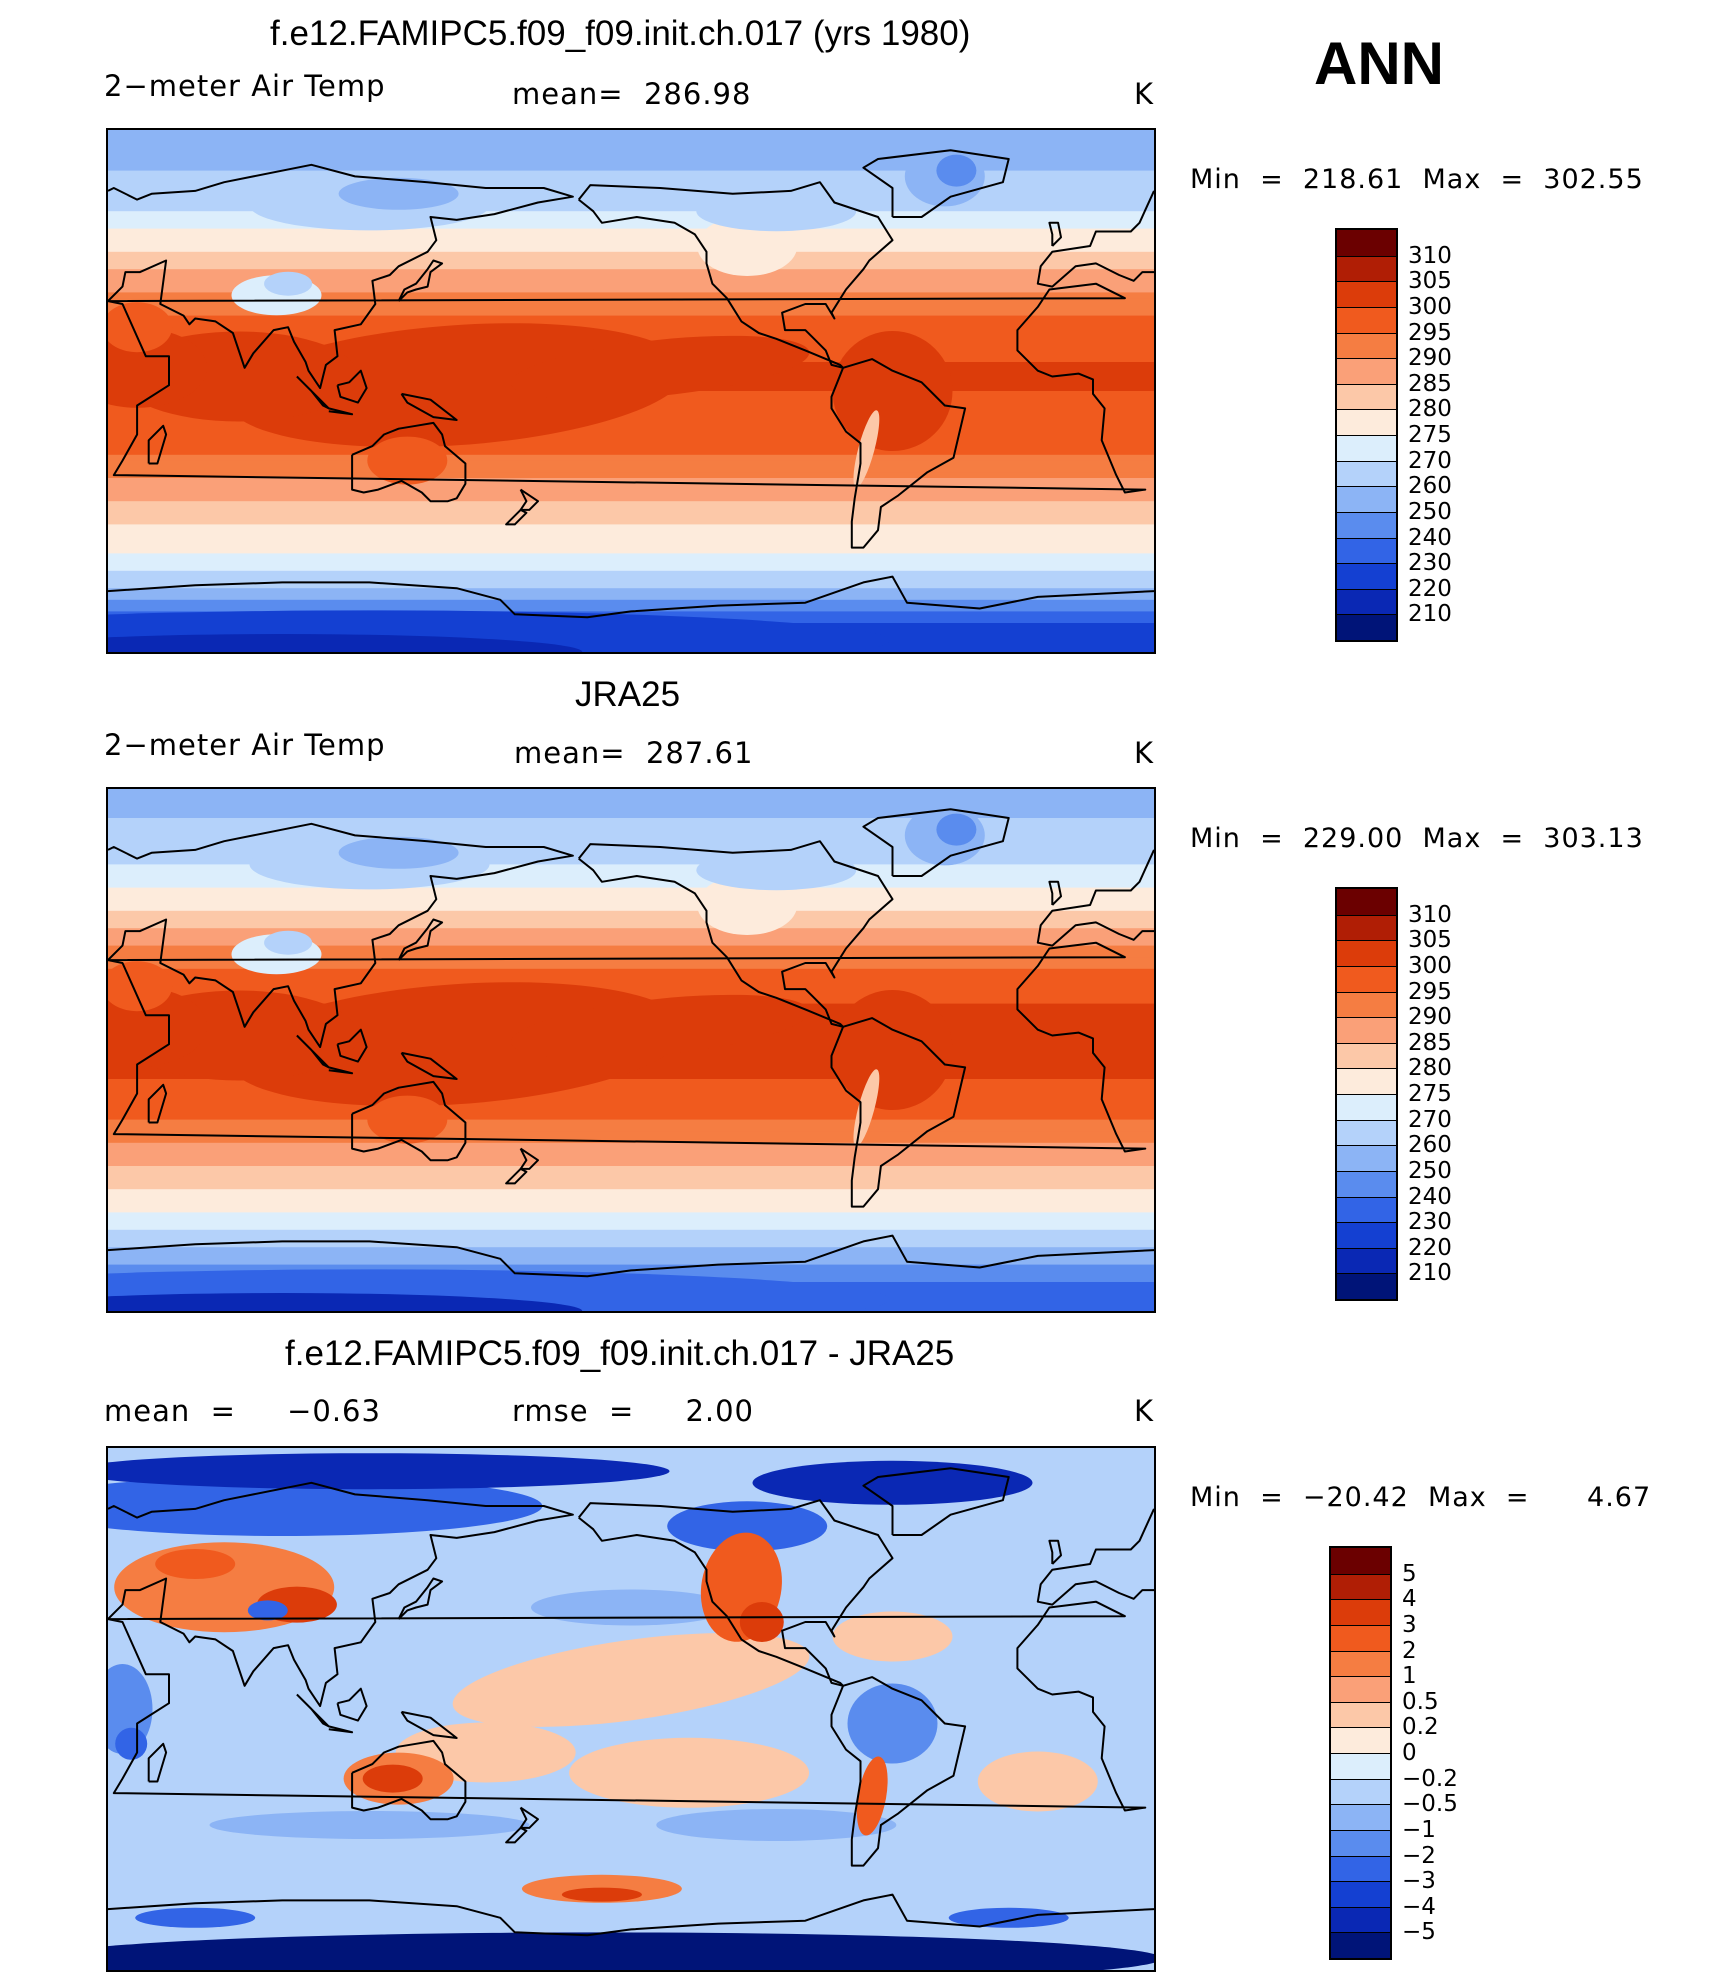 The width and height of the screenshot is (1710, 1972). What do you see at coordinates (1409, 1753) in the screenshot?
I see `colorbar-label: 0` at bounding box center [1409, 1753].